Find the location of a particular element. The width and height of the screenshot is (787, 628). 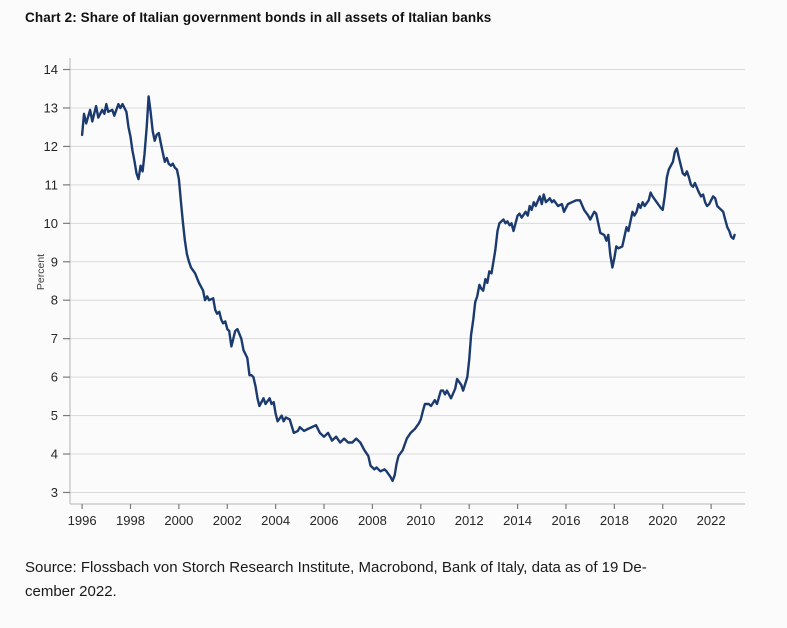

source-note-line2: cember 2022. is located at coordinates (71, 591).